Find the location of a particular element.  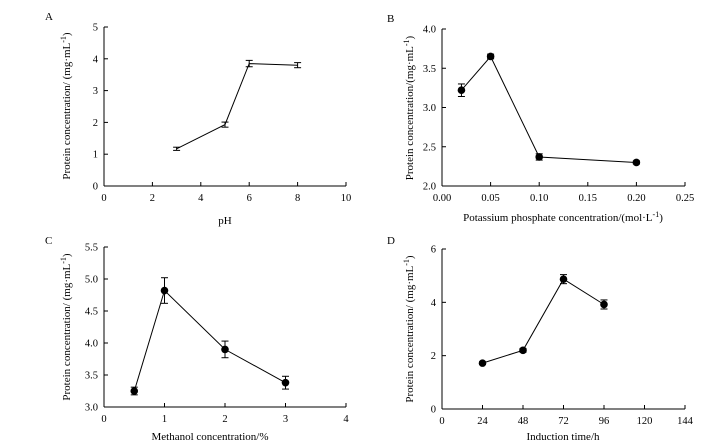

panel-letter: D is located at coordinates (391, 241).